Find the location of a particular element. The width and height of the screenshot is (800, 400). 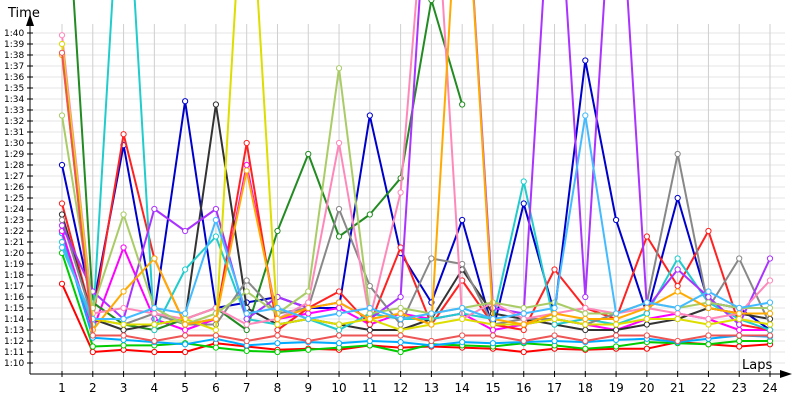

x-tick-label: 18 is located at coordinates (585, 388).